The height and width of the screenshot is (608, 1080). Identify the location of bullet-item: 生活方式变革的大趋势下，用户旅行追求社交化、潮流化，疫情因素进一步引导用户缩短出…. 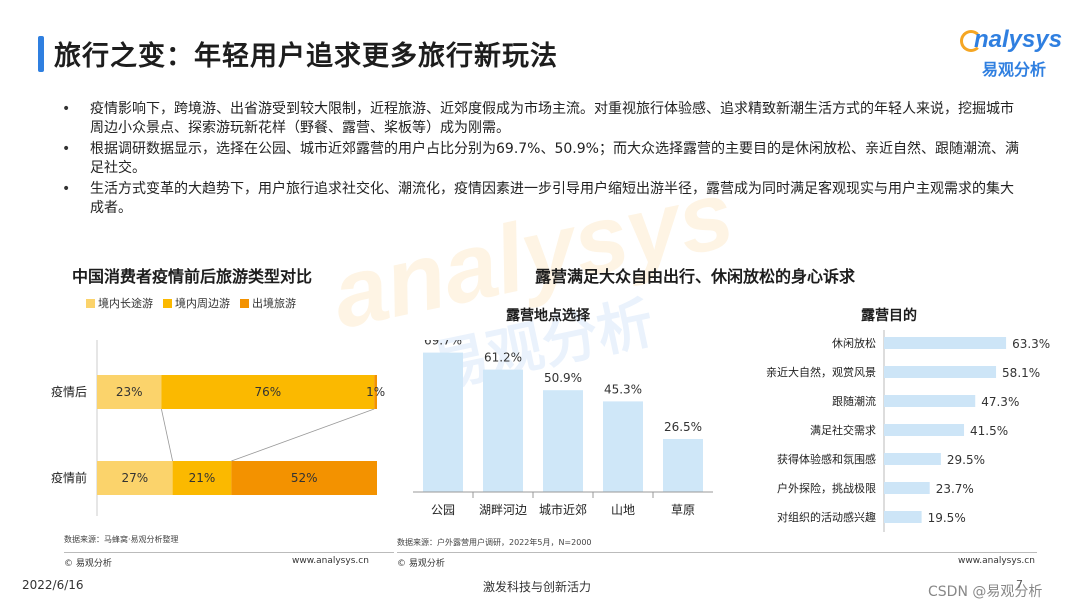
(542, 199).